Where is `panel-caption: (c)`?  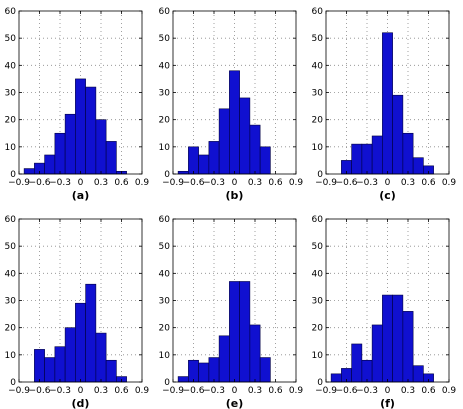
panel-caption: (c) is located at coordinates (387, 195).